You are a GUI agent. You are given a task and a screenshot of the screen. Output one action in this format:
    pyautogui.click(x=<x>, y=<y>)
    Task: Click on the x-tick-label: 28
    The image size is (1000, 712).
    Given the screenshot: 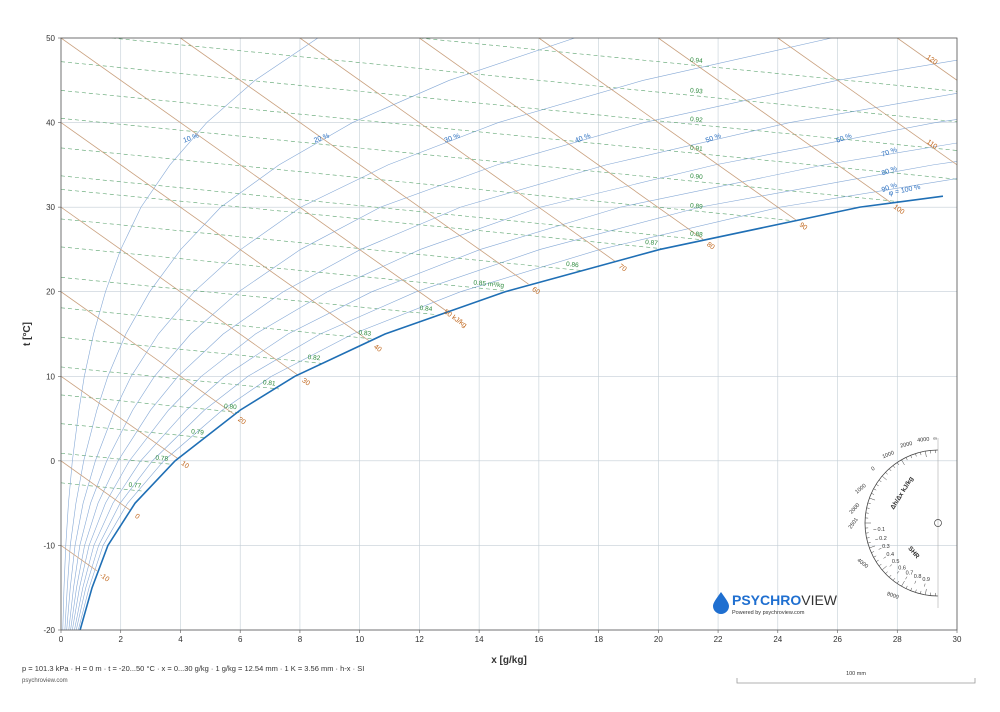 What is the action you would take?
    pyautogui.click(x=897, y=639)
    